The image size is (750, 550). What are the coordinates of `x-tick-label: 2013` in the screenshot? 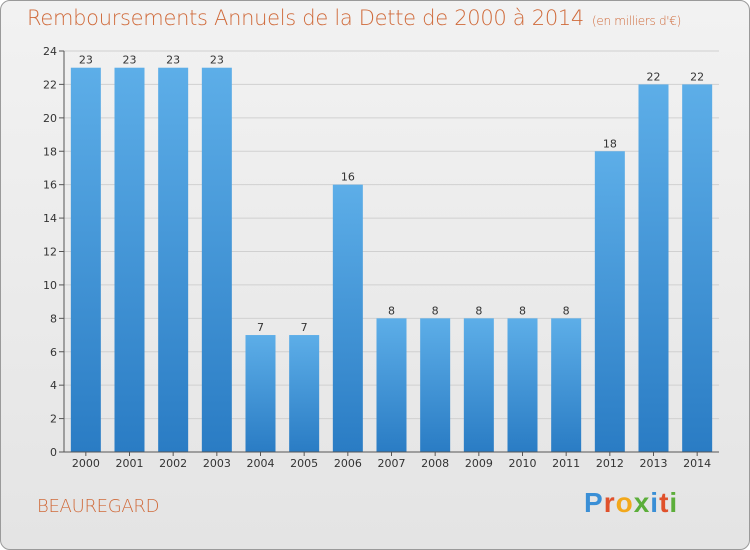 It's located at (654, 463).